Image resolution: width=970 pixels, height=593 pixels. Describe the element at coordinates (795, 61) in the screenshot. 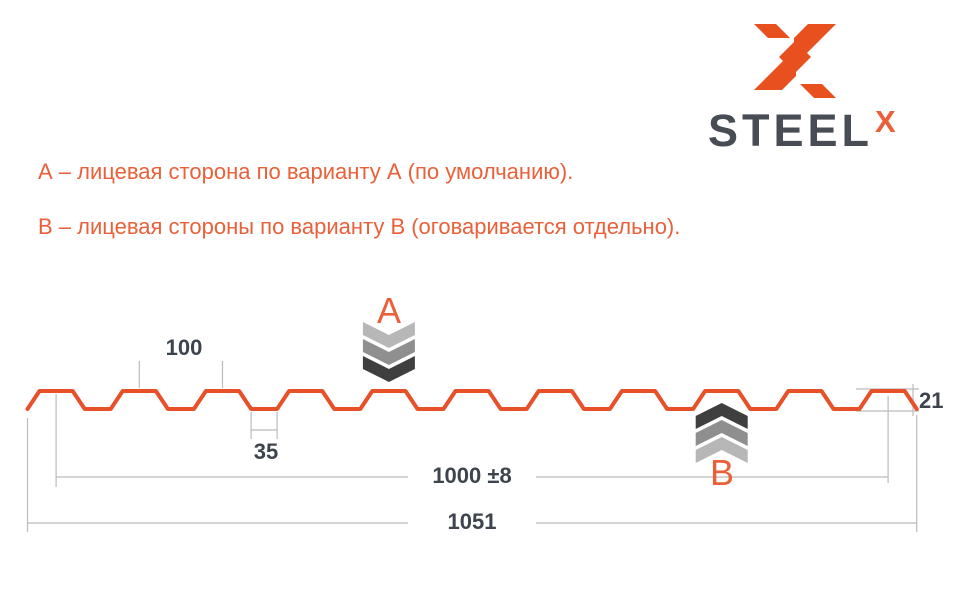

I see `brand-x-icon` at that location.